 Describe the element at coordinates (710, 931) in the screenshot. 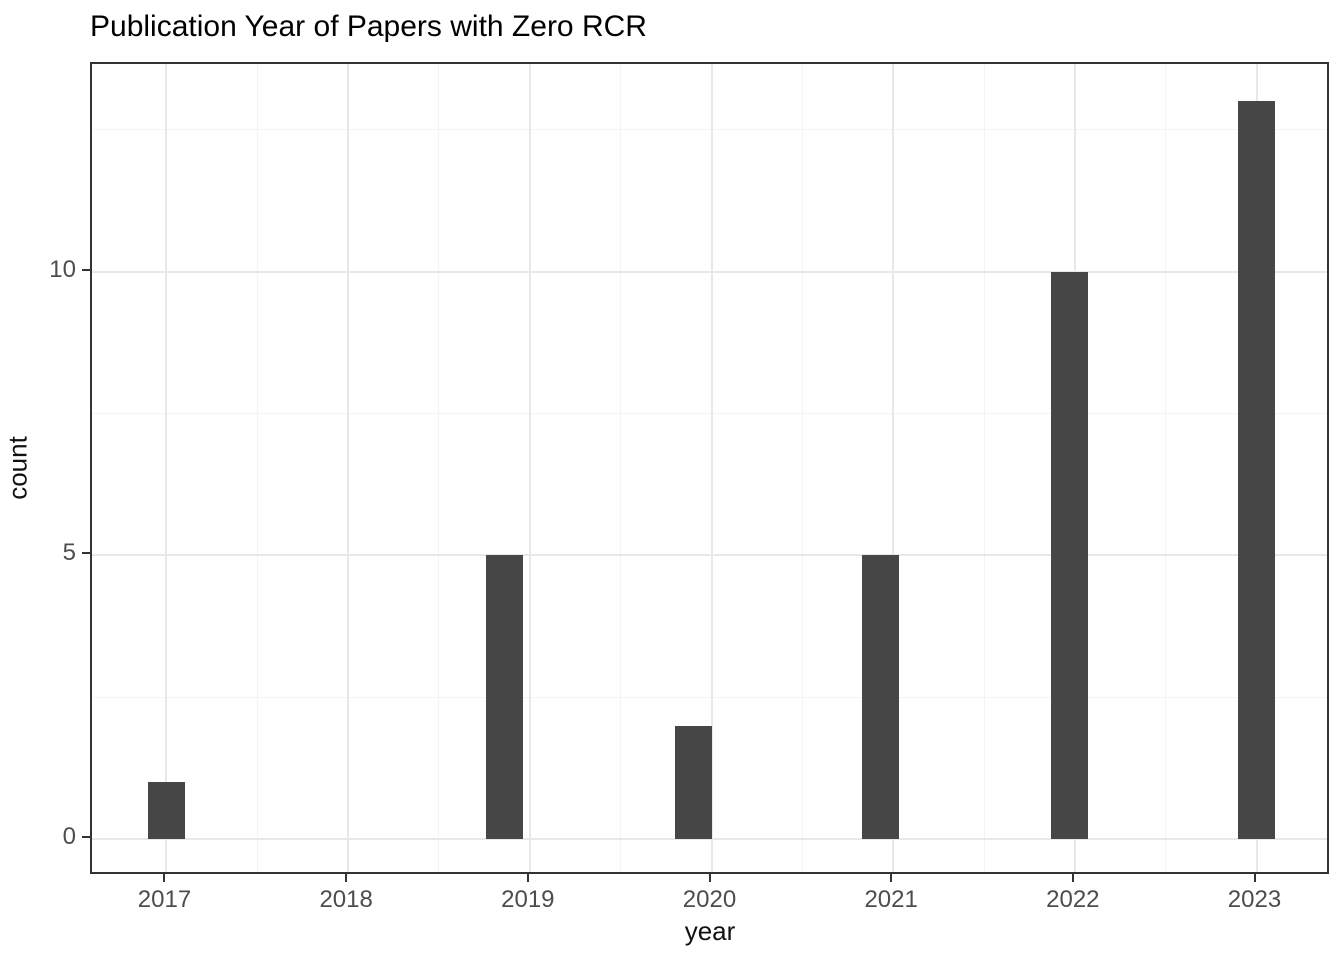

I see `x-axis-title: year` at that location.